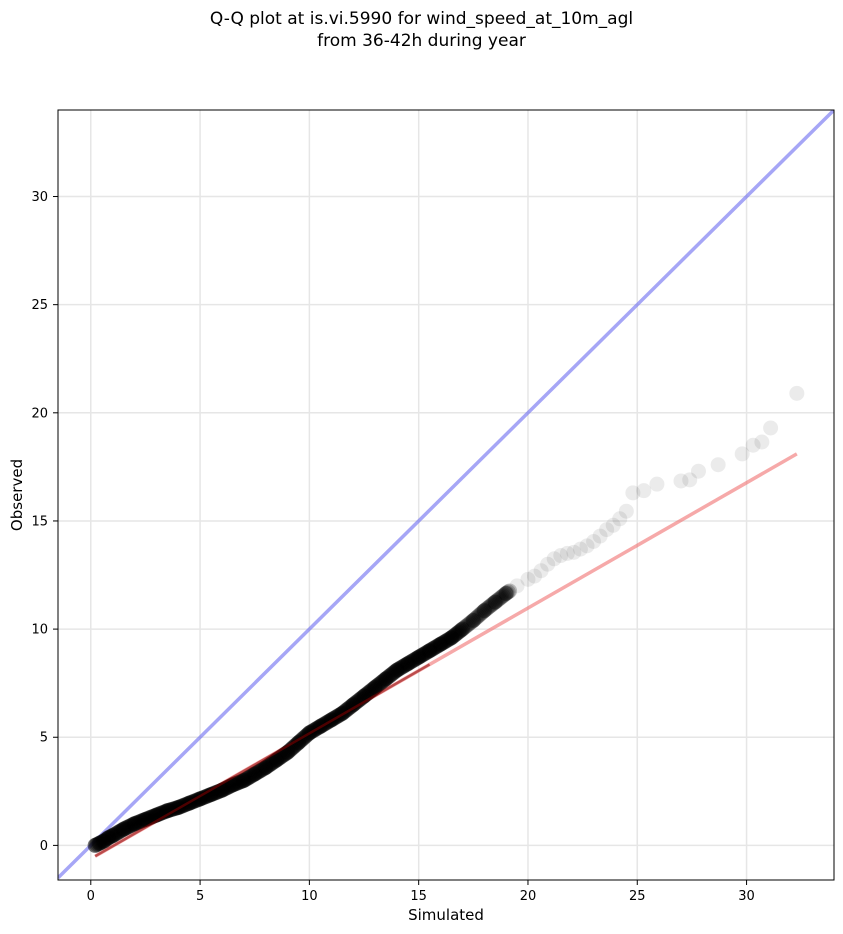  Describe the element at coordinates (44, 846) in the screenshot. I see `y-tick-label: 0` at that location.